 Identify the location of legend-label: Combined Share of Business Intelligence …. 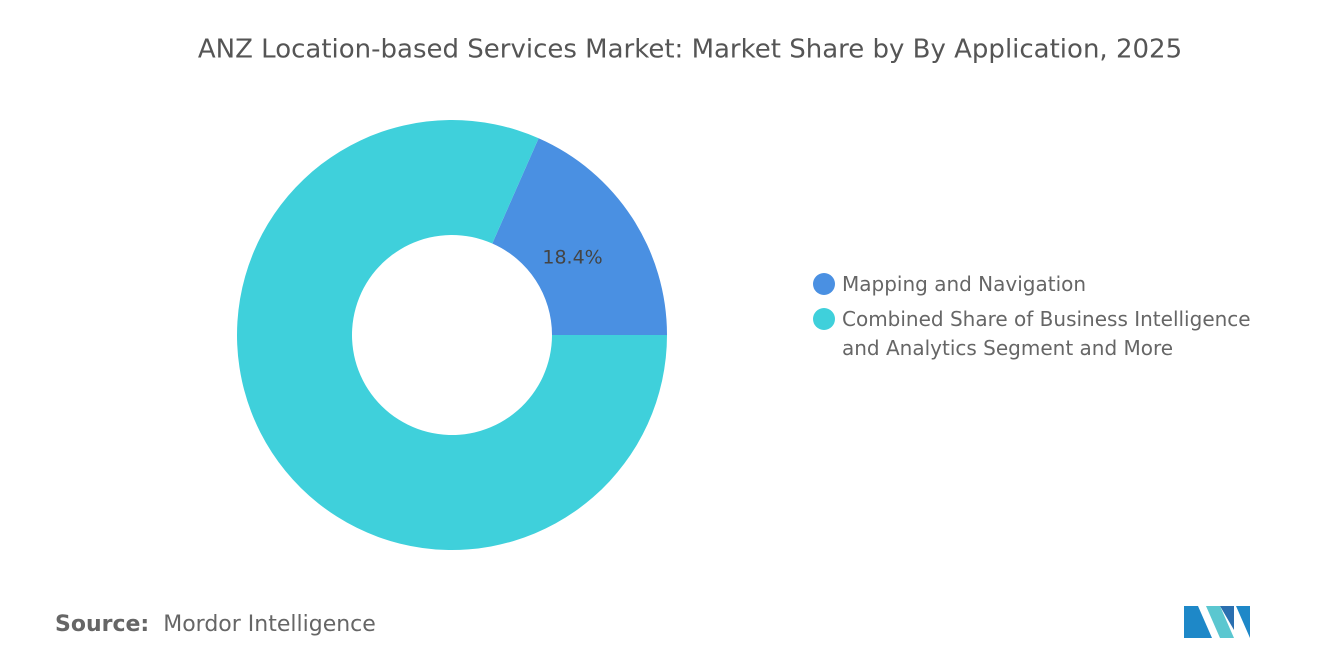
(1046, 333).